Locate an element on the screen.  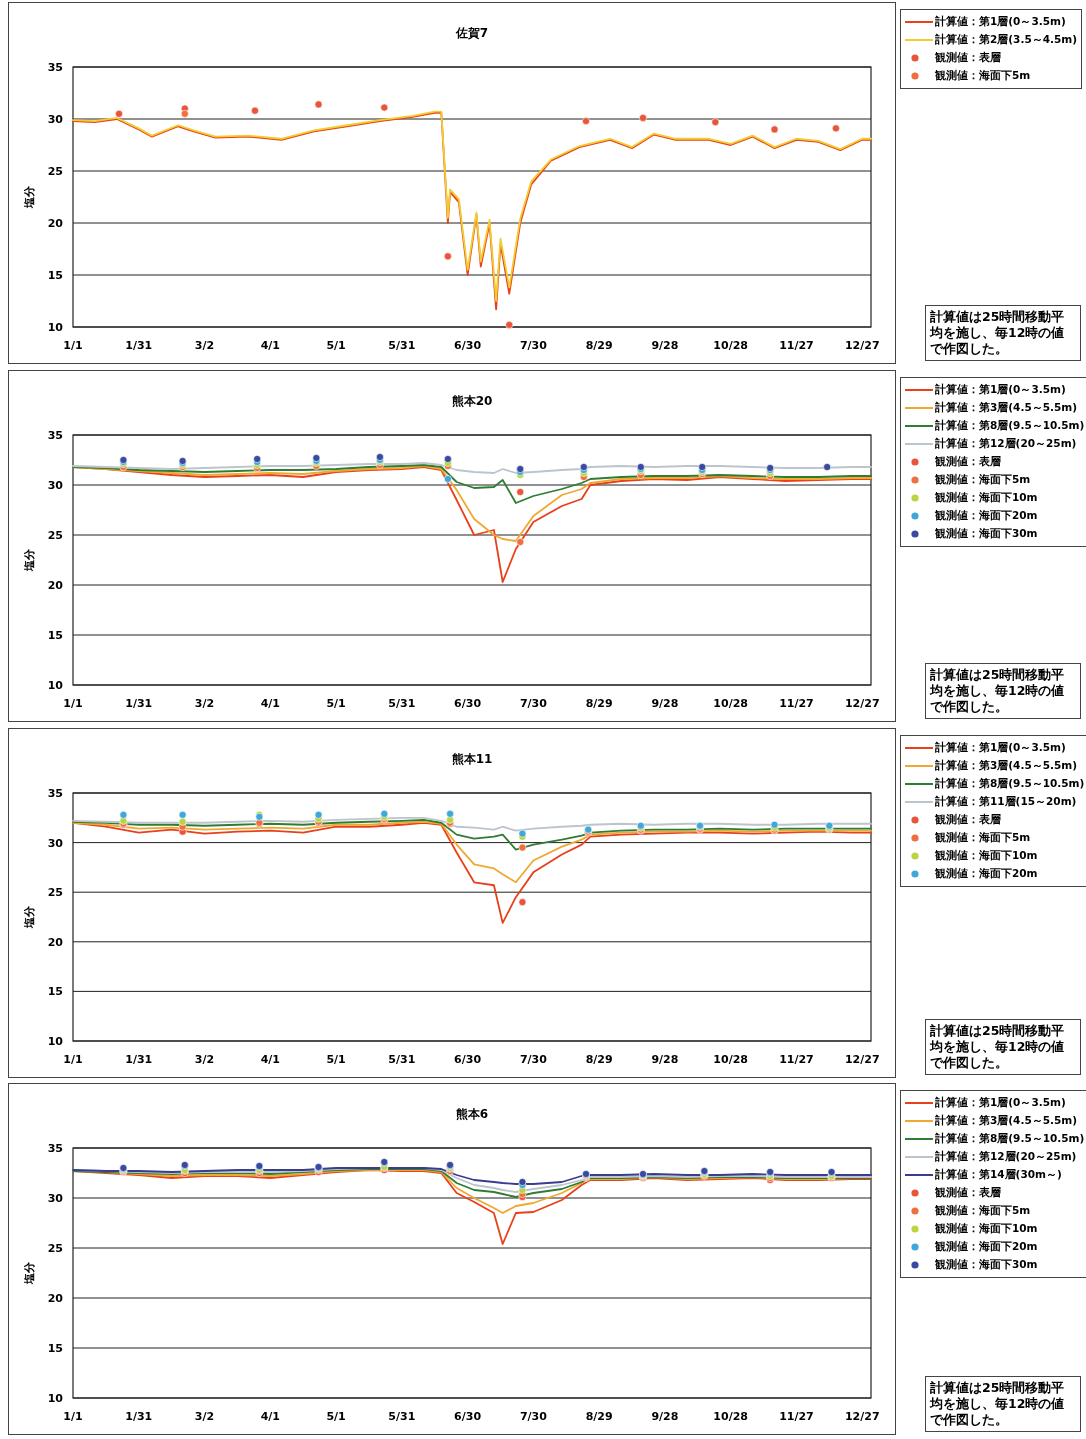
legend-label: 計算値：第2層(3.5～4.5m) is located at coordinates (1006, 40).